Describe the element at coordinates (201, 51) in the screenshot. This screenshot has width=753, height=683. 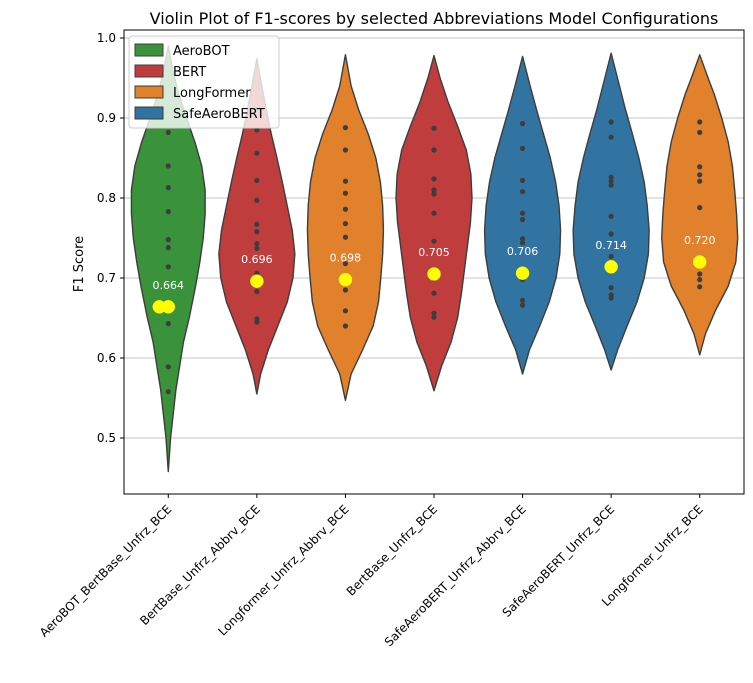
I see `legend-label: AeroBOT` at that location.